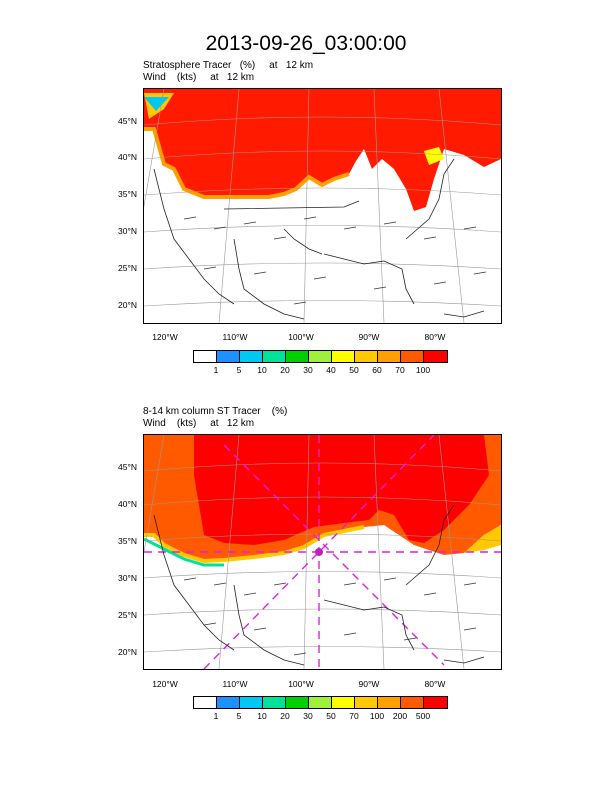  What do you see at coordinates (127, 504) in the screenshot?
I see `panel2-lat-40: 40°N` at bounding box center [127, 504].